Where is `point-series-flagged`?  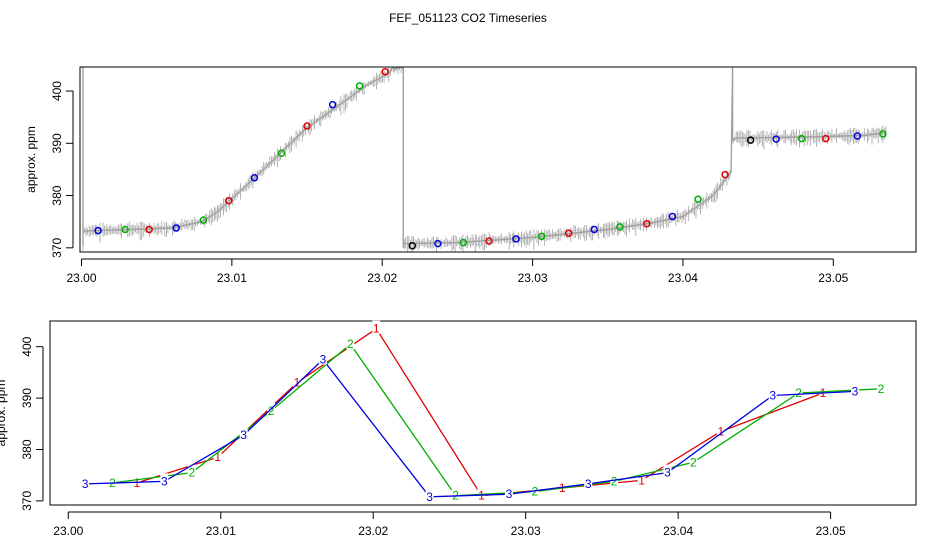
point-series-flagged is located at coordinates (750, 140).